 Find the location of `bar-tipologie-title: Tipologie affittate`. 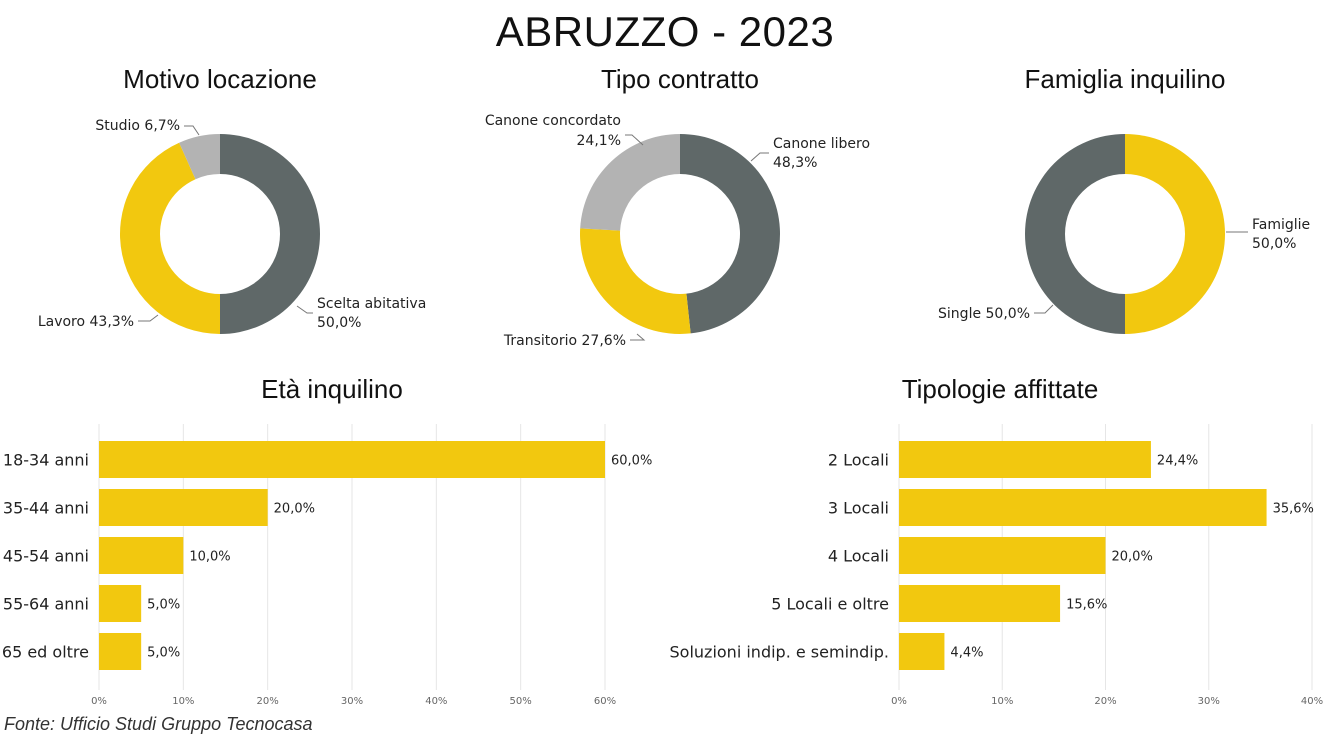

bar-tipologie-title: Tipologie affittate is located at coordinates (1000, 389).